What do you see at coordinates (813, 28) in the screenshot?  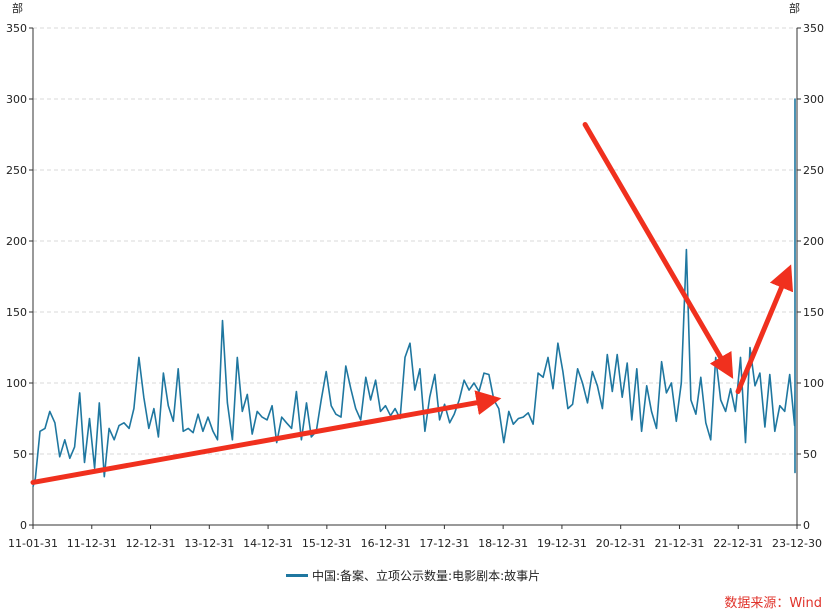 I see `y-tick-label-right: 350` at bounding box center [813, 28].